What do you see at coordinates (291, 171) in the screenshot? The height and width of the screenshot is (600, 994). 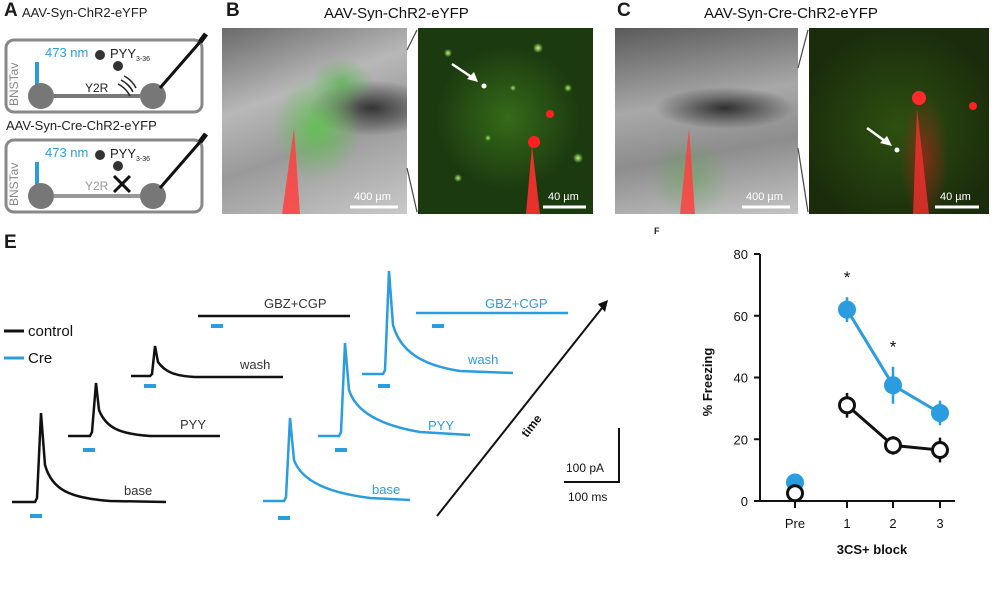 I see `panel-b-pipette` at bounding box center [291, 171].